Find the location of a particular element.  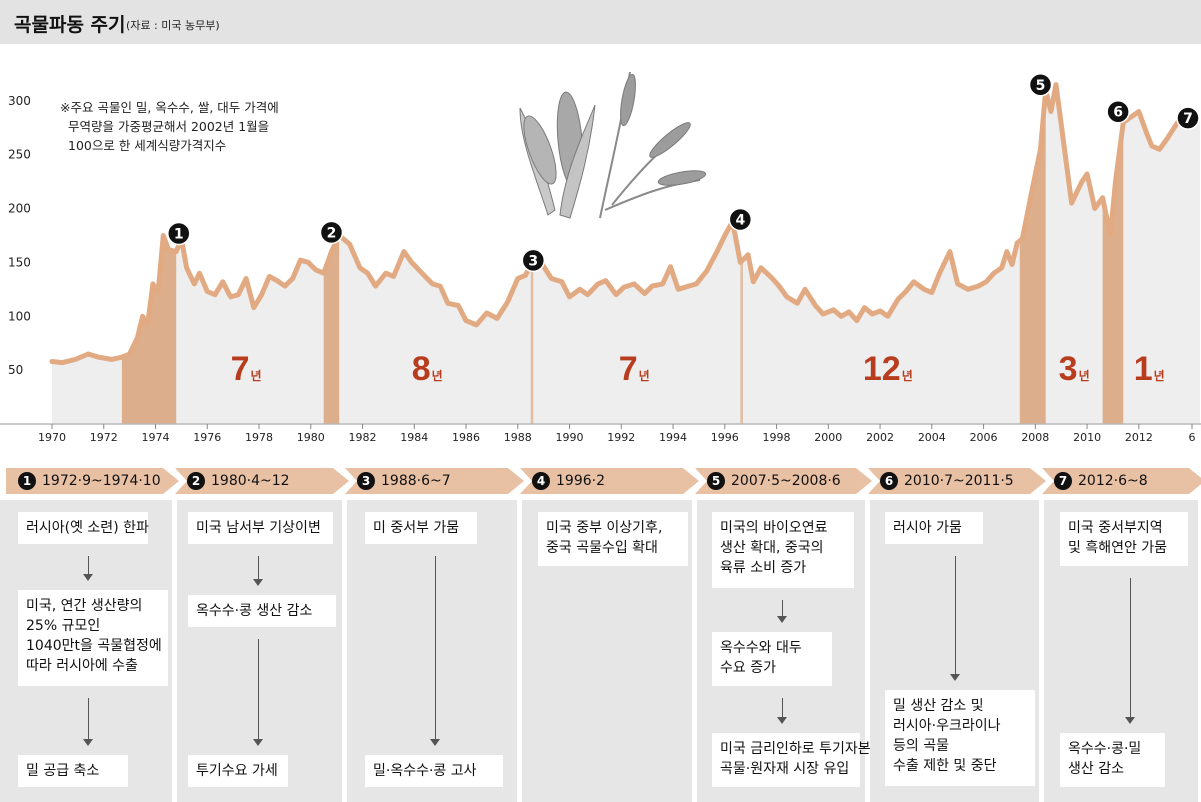

period-label: 5 2007·5~2008·6 is located at coordinates (774, 481).